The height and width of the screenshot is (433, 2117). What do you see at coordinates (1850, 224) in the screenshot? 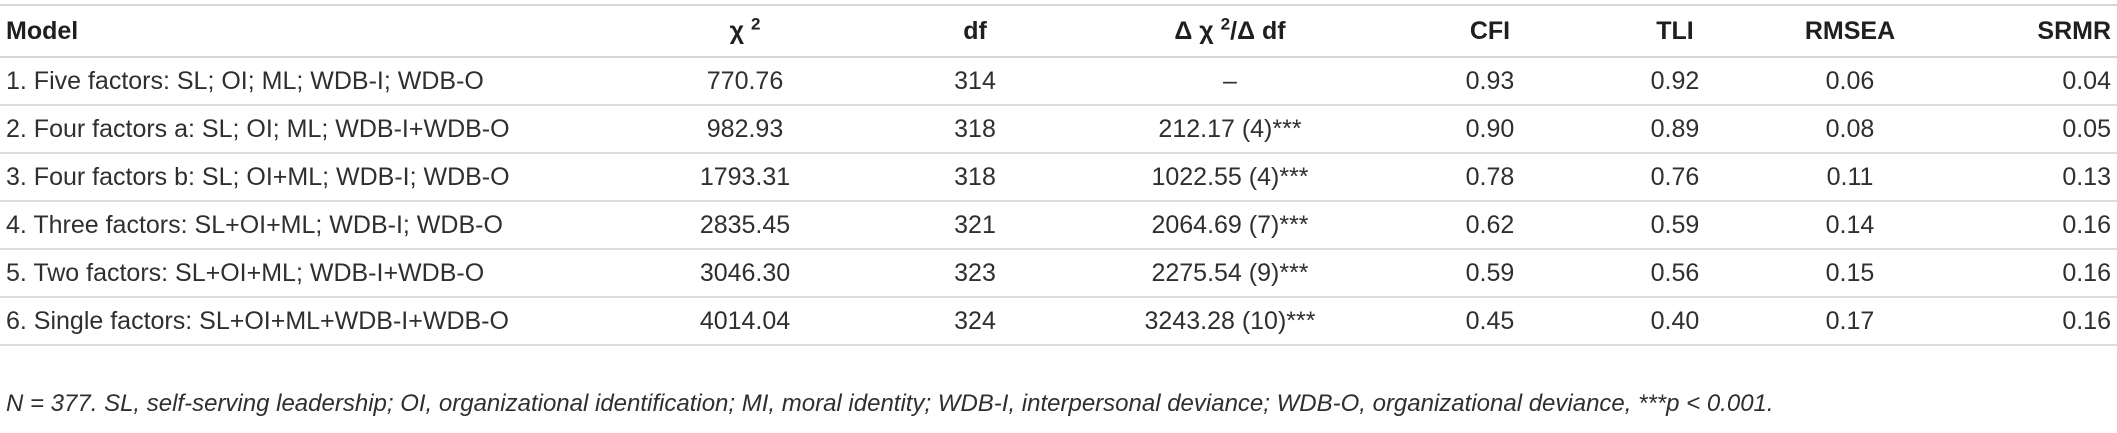
I see `cell-rmsea: 0.14` at bounding box center [1850, 224].